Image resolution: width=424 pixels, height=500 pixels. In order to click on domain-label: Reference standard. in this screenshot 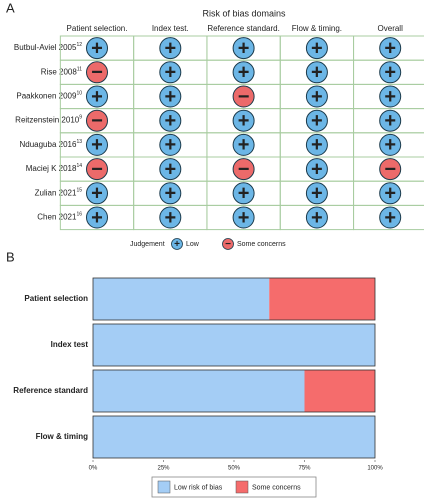, I will do `click(243, 28)`.